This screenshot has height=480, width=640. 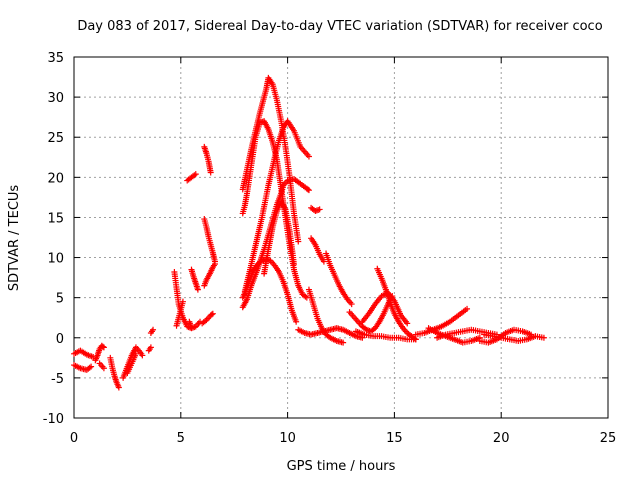 I want to click on x-tick-label: 15, so click(x=394, y=438).